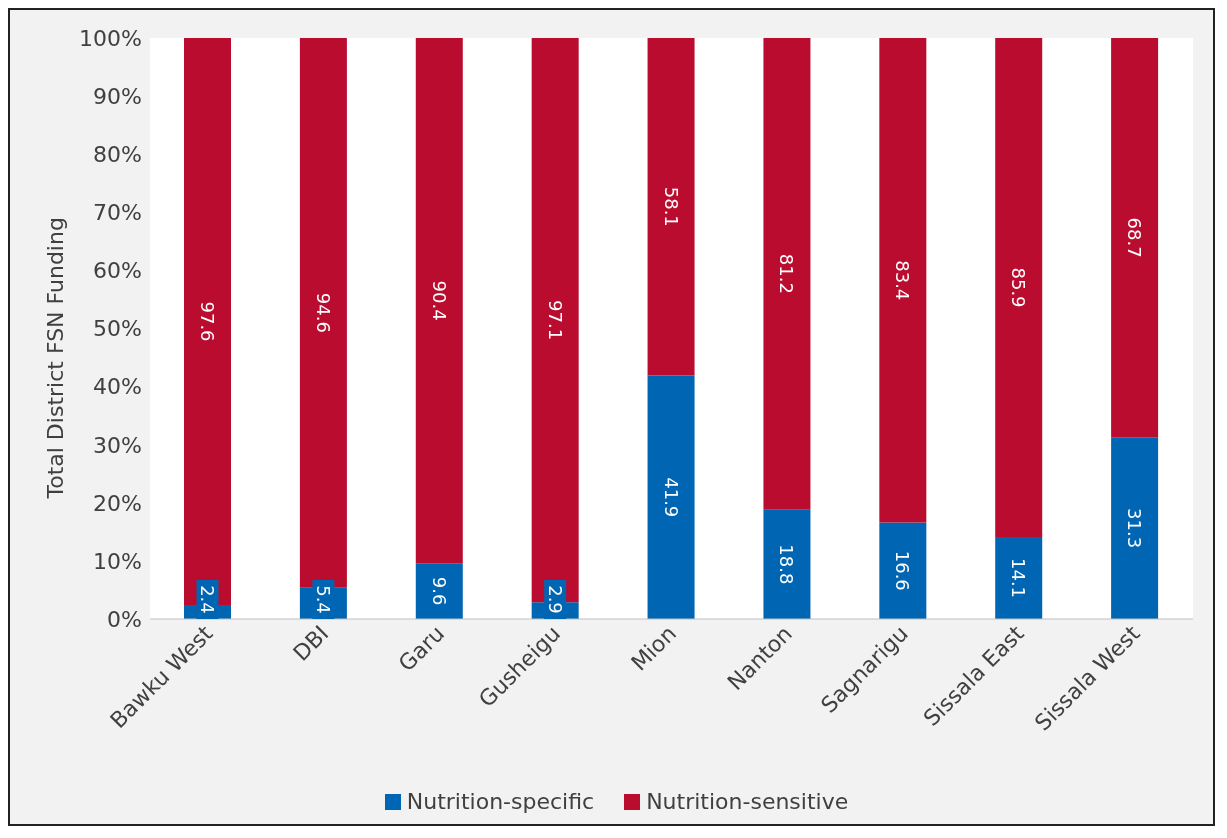 This screenshot has width=1227, height=838. What do you see at coordinates (207, 599) in the screenshot?
I see `data-label: 2.4` at bounding box center [207, 599].